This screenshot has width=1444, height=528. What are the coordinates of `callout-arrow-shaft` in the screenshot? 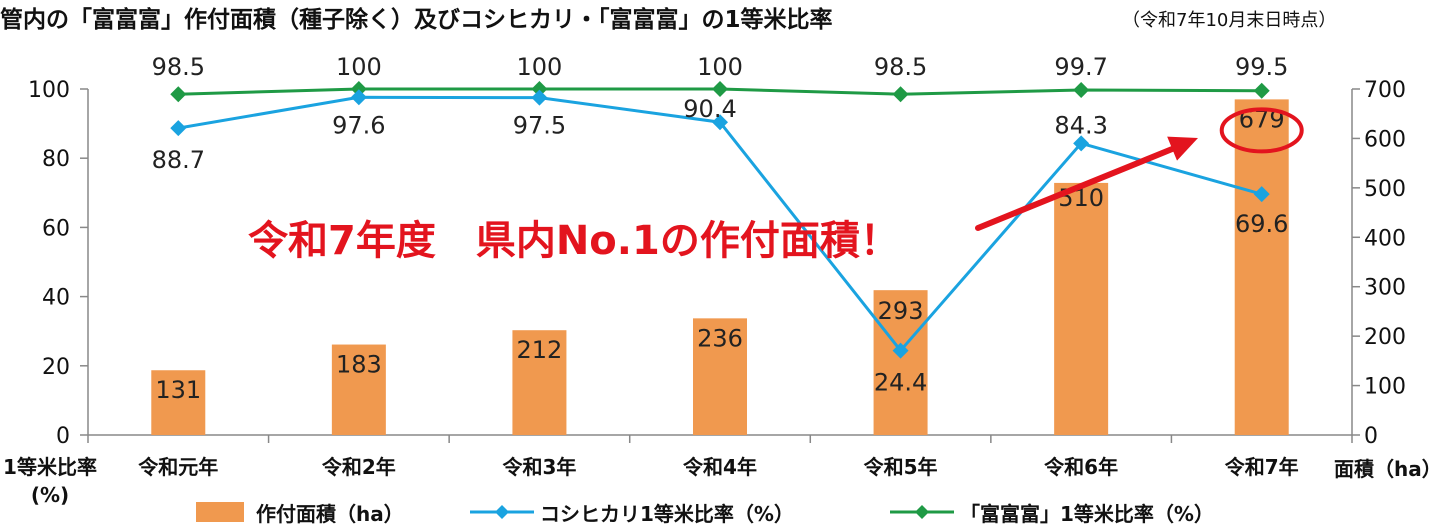 It's located at (1080, 186).